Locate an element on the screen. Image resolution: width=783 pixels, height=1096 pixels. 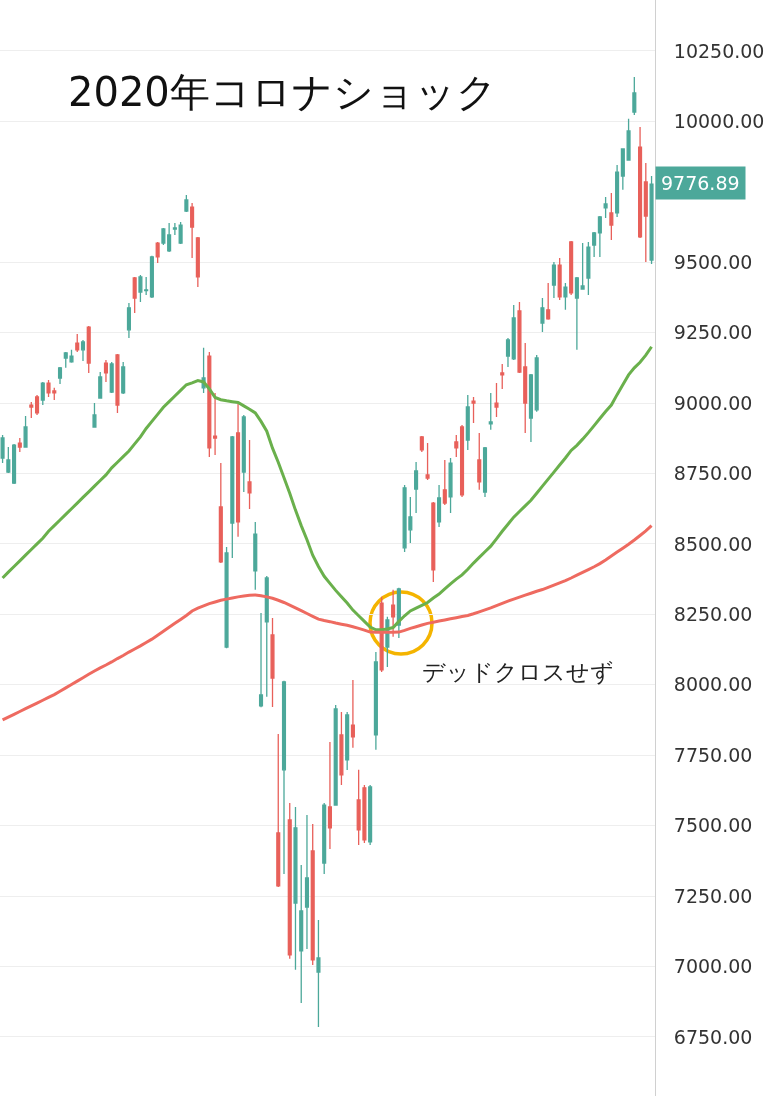
y-tick-label: 8000.00 is located at coordinates (713, 684).